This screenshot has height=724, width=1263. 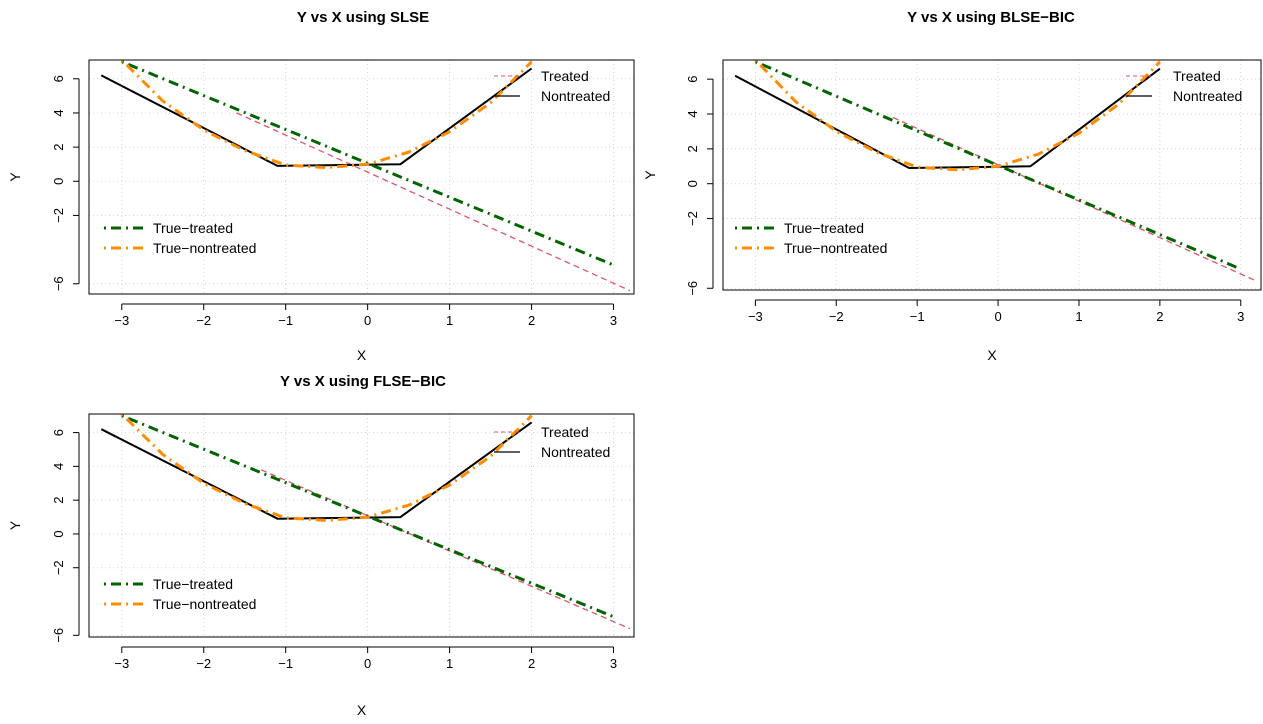 I want to click on chart-title: Y vs X using BLSE−BIC, so click(x=991, y=17).